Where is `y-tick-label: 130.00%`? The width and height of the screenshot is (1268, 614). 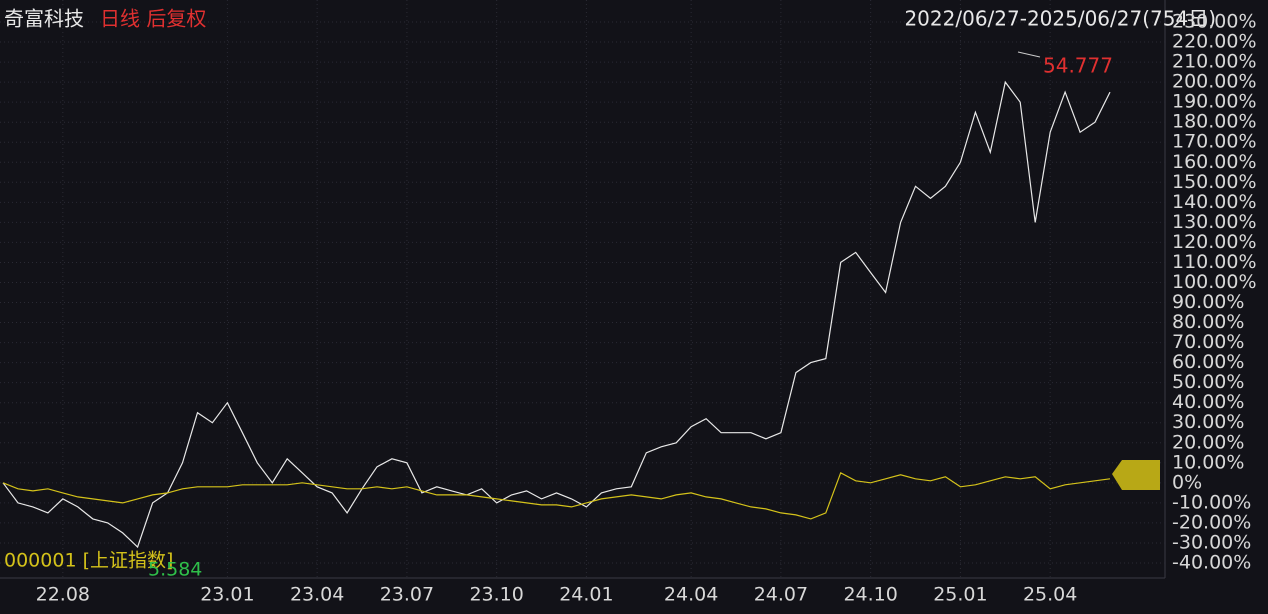 y-tick-label: 130.00% is located at coordinates (1214, 222).